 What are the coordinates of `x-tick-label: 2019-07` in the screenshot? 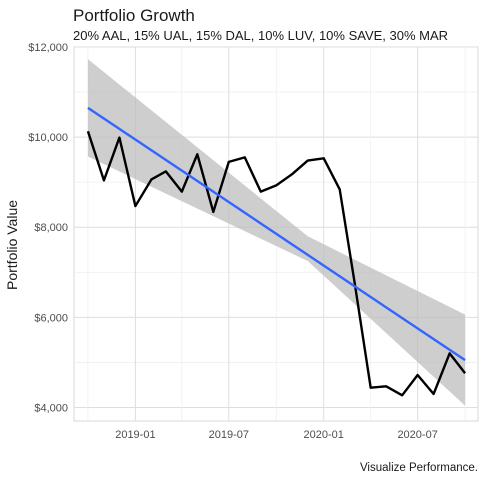 It's located at (229, 435).